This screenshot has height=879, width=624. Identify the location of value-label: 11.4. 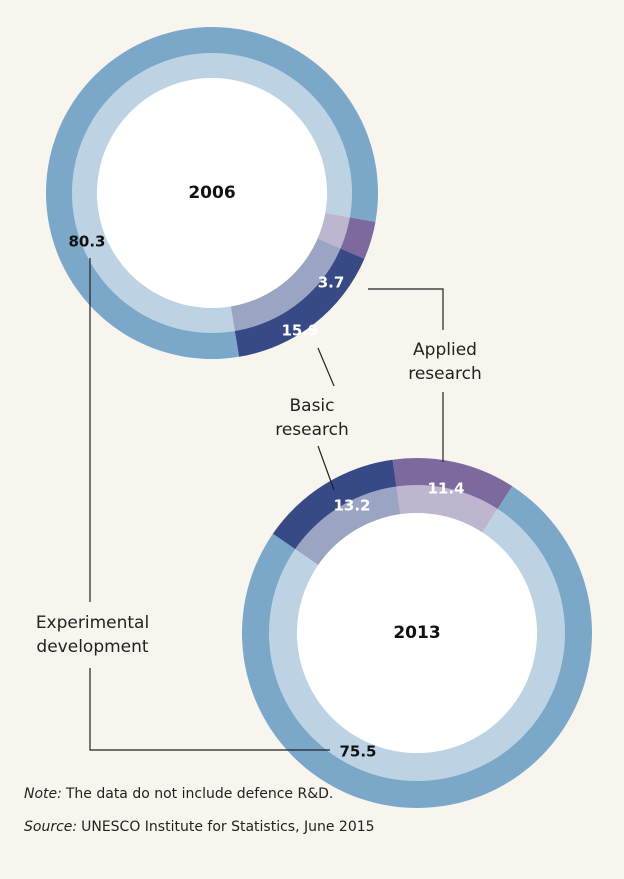
(445, 489).